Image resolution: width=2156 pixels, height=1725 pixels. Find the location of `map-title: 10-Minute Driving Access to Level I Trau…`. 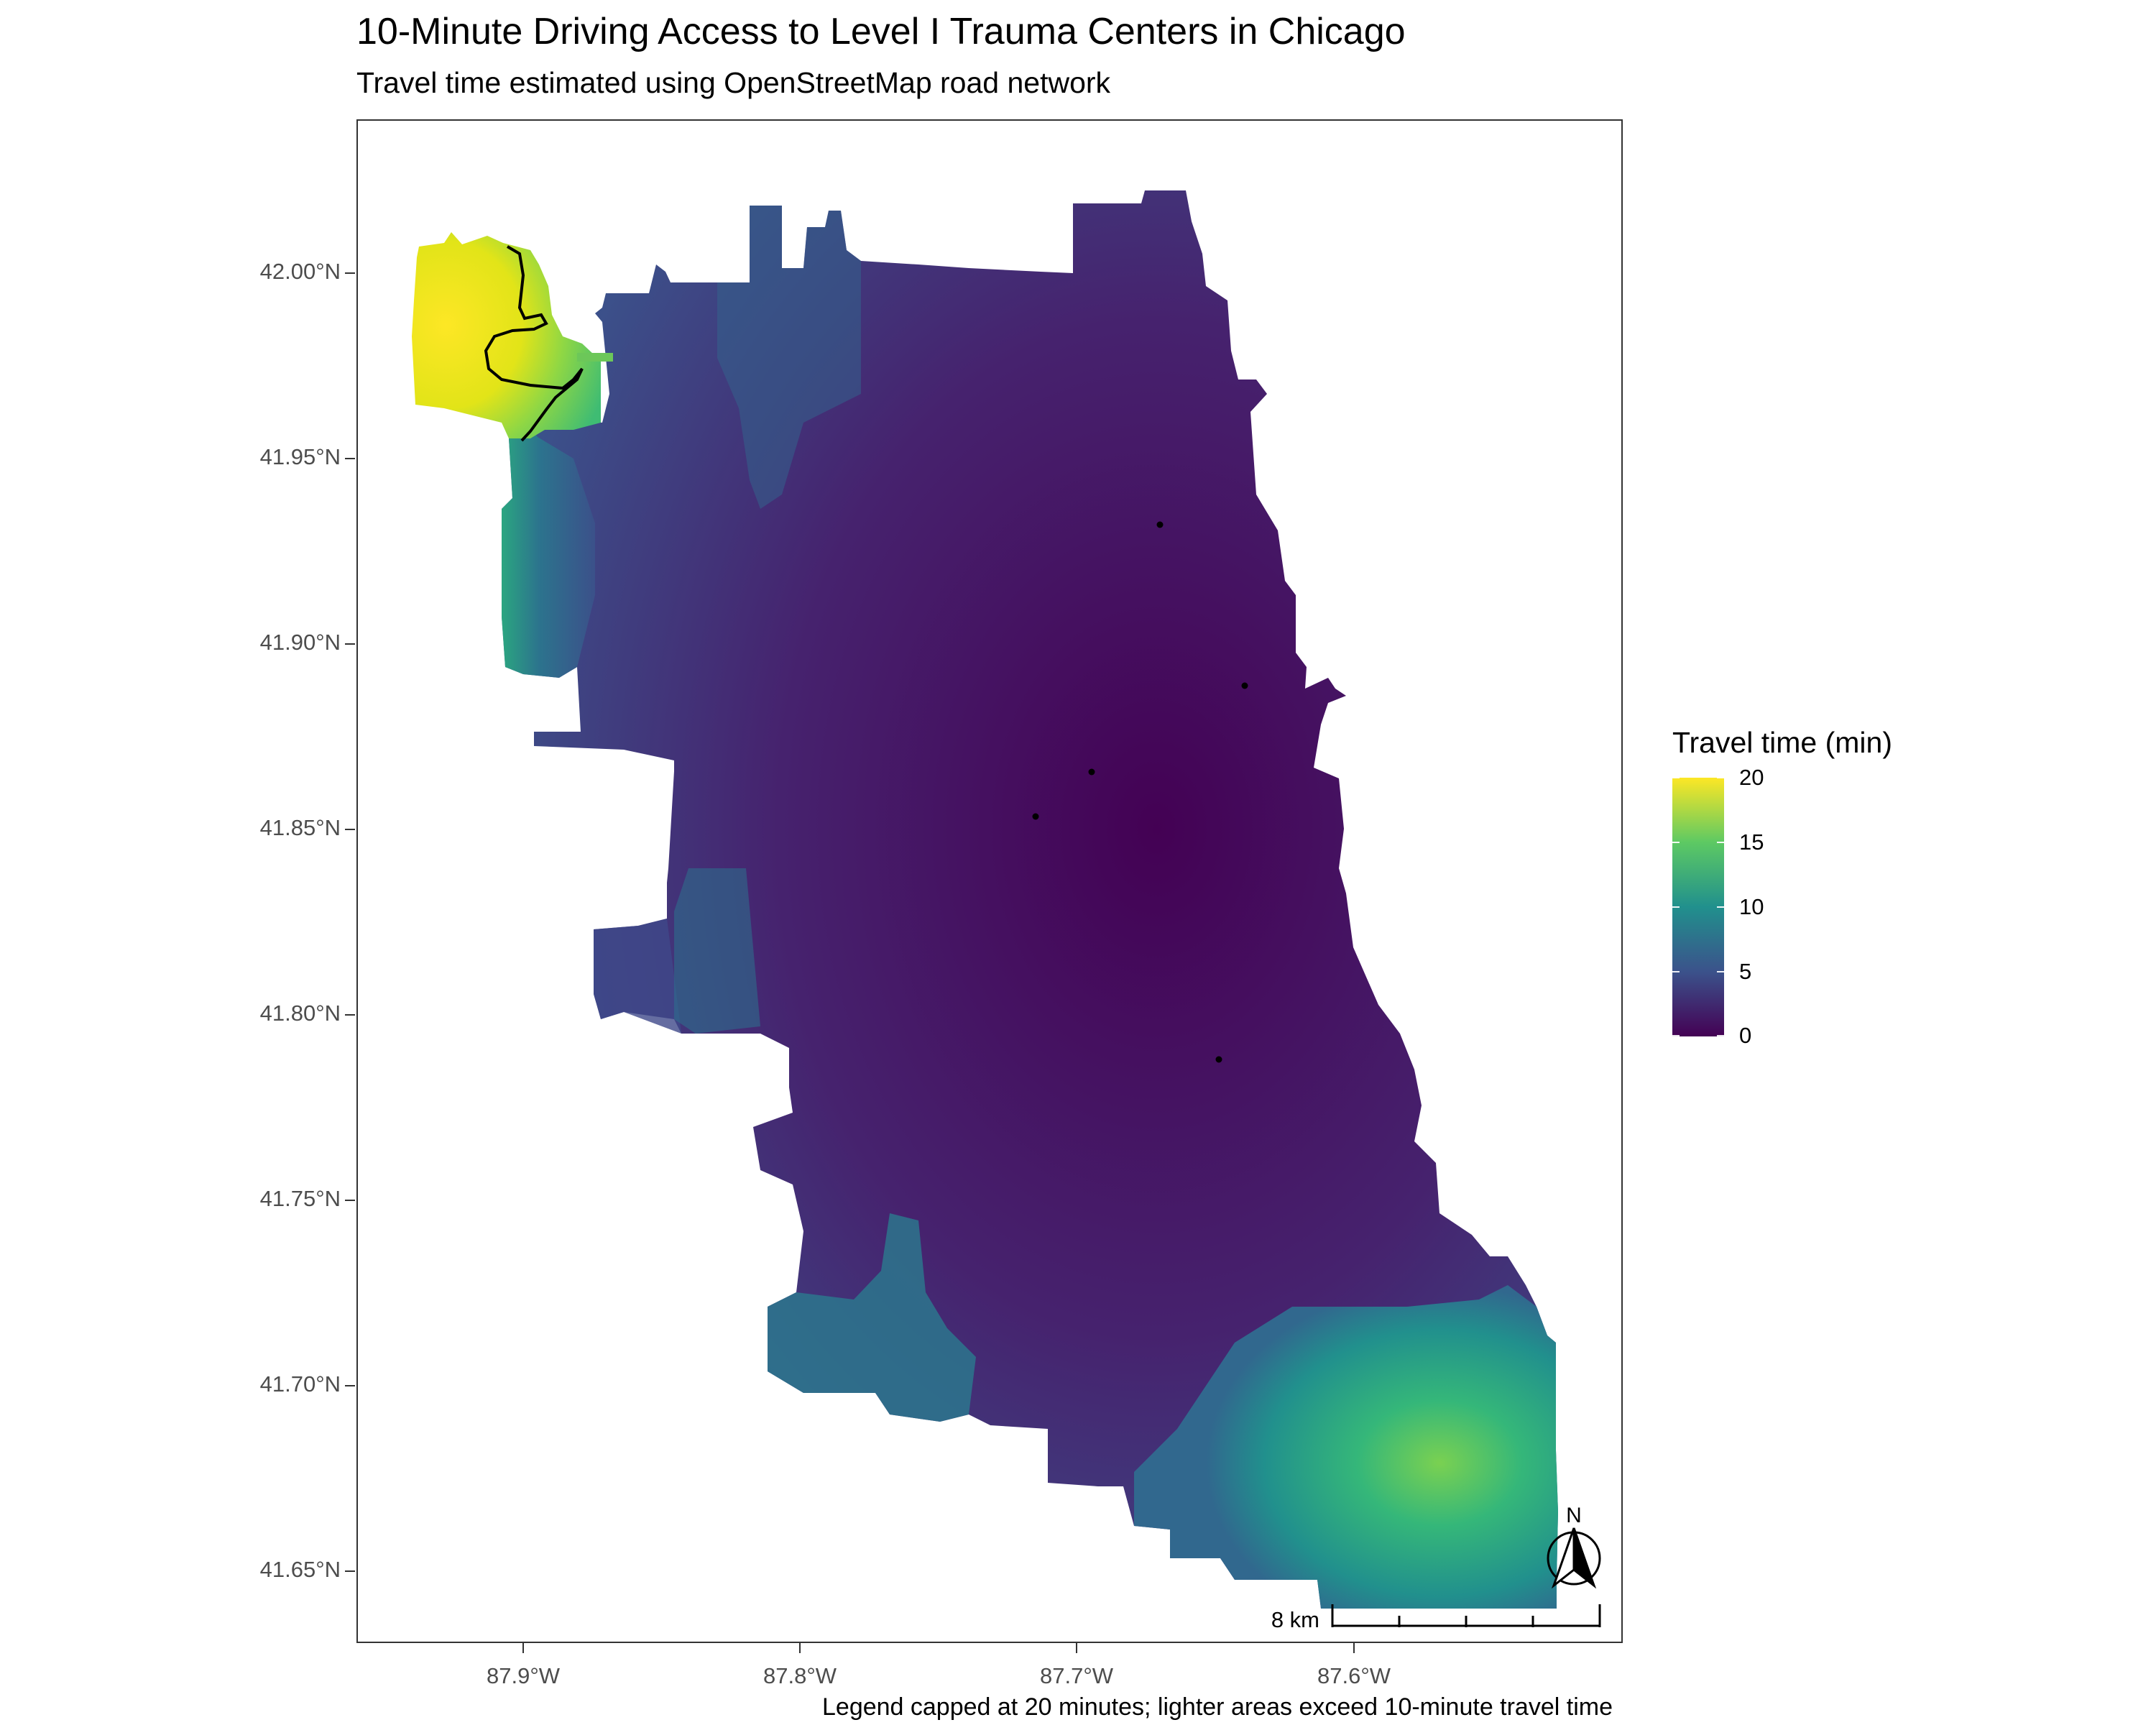

map-title: 10-Minute Driving Access to Level I Trau… is located at coordinates (881, 31).